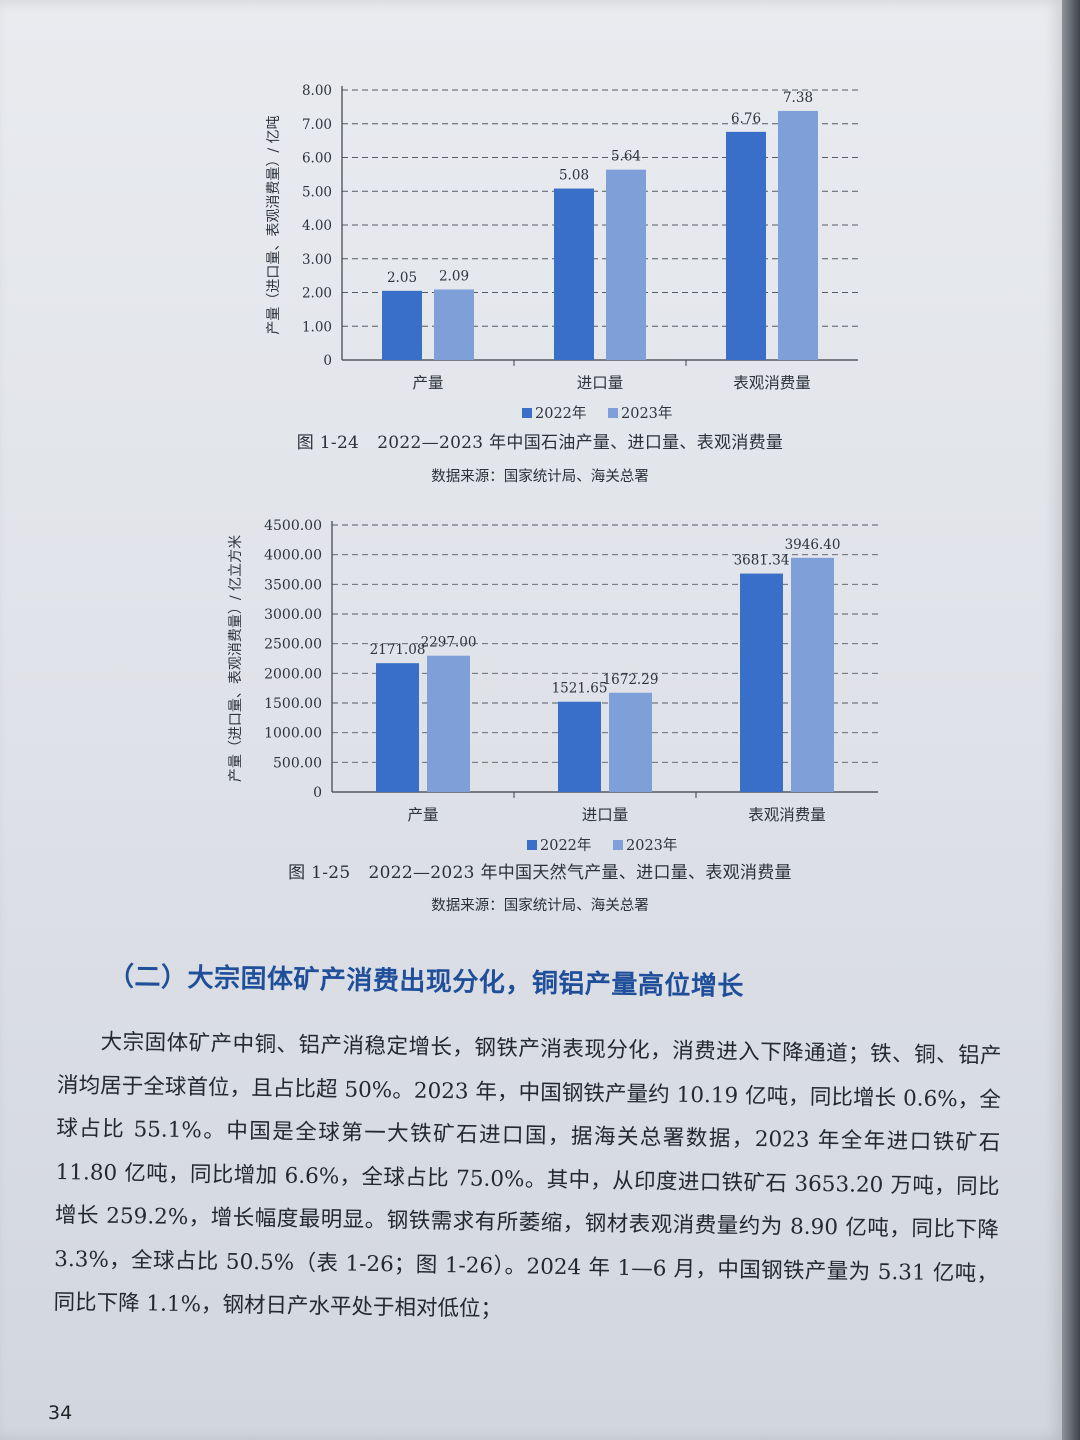  Describe the element at coordinates (293, 556) in the screenshot. I see `y-tick-label: 4000.00` at that location.